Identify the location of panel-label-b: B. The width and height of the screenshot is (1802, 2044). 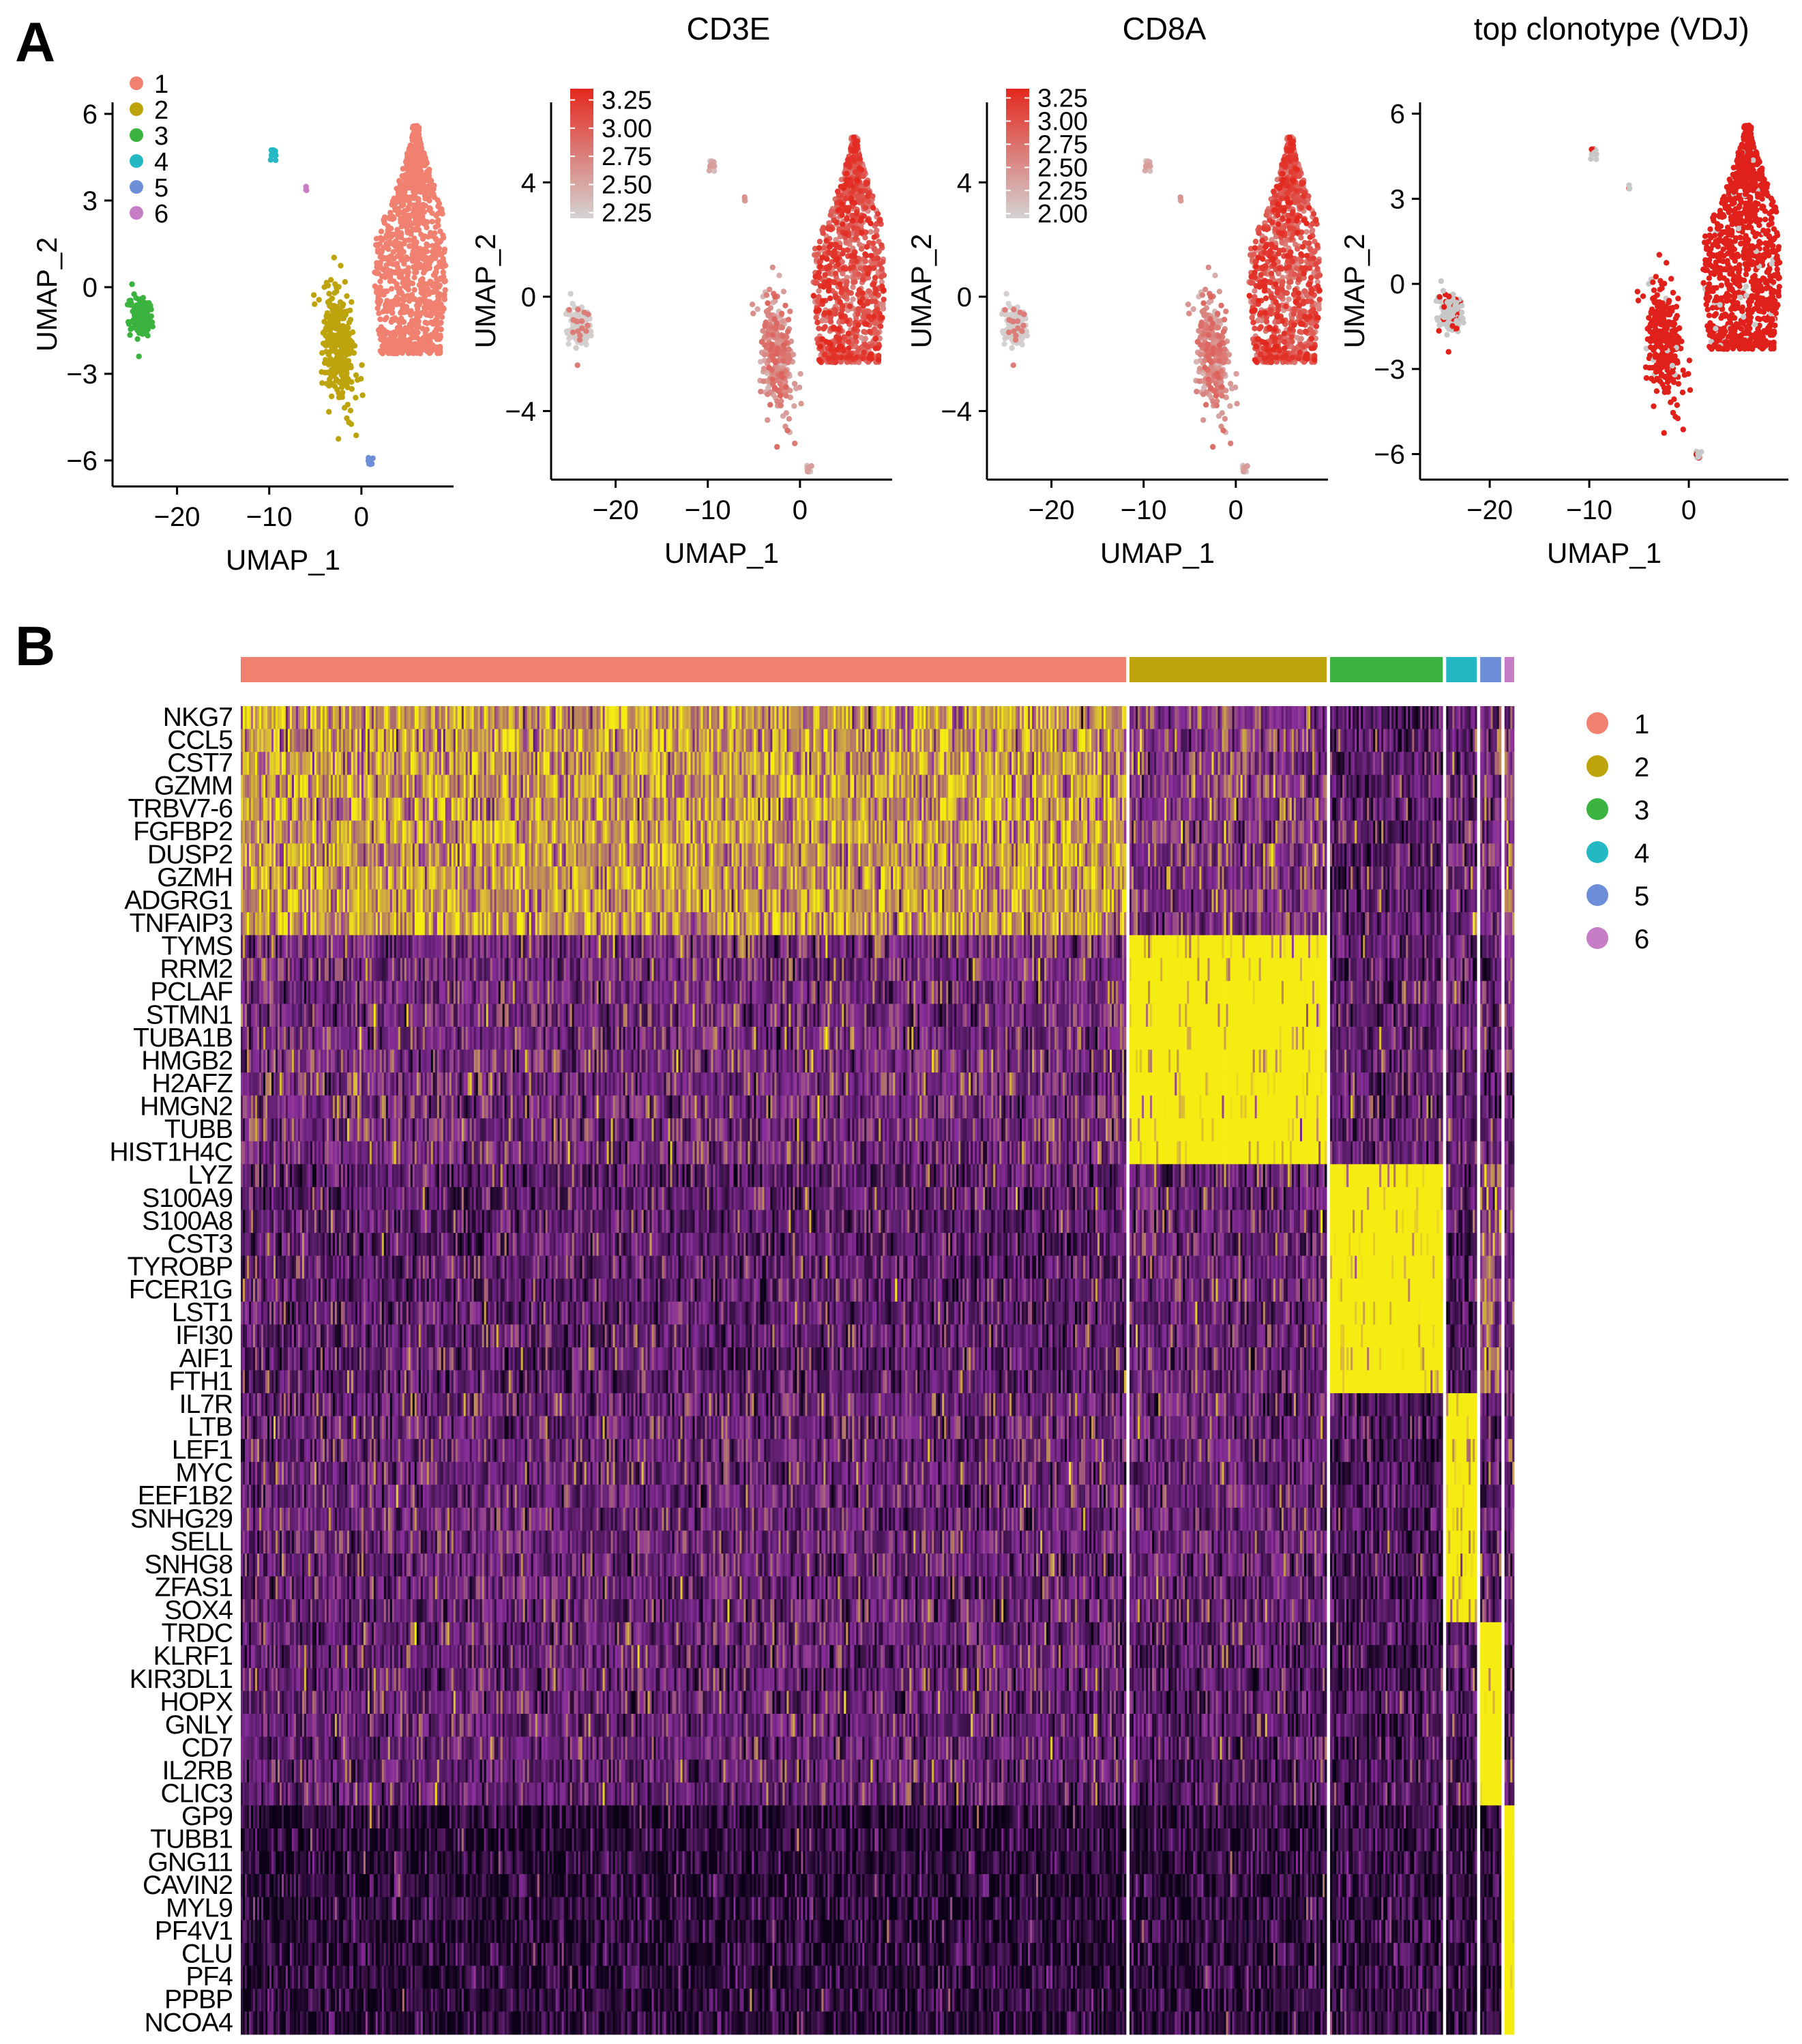
(35, 646).